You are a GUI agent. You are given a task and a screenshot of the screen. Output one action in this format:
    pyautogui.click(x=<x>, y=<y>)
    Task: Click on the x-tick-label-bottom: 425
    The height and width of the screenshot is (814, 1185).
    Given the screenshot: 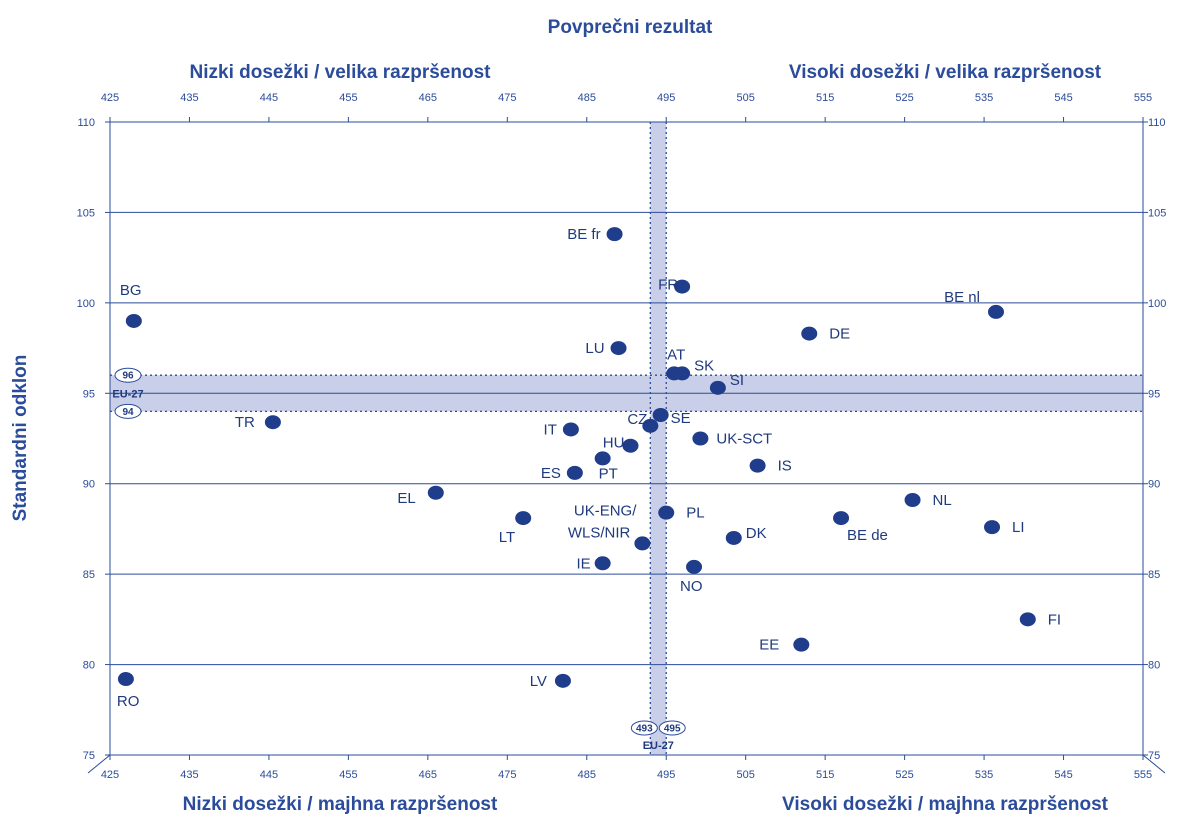 What is the action you would take?
    pyautogui.click(x=110, y=775)
    